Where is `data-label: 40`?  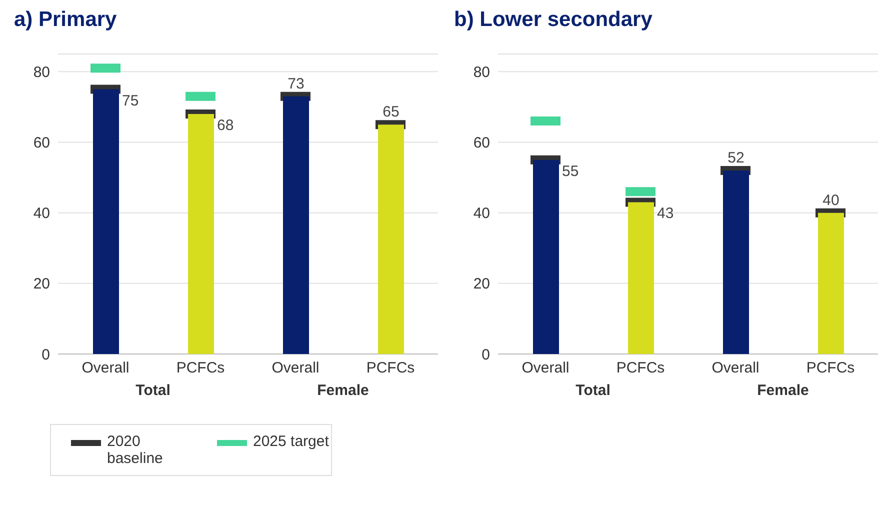
data-label: 40 is located at coordinates (831, 200).